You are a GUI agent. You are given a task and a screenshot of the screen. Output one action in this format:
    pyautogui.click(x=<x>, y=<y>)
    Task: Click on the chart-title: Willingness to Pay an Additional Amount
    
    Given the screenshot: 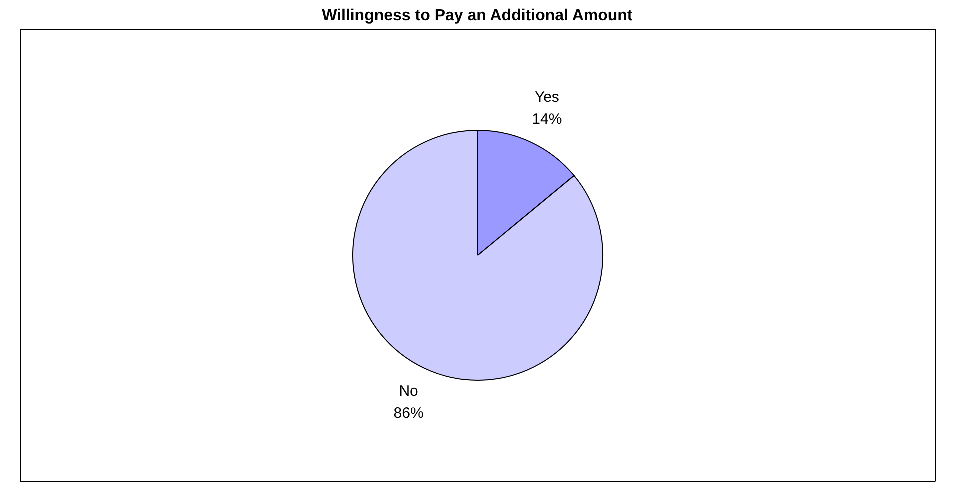 What is the action you would take?
    pyautogui.click(x=478, y=16)
    